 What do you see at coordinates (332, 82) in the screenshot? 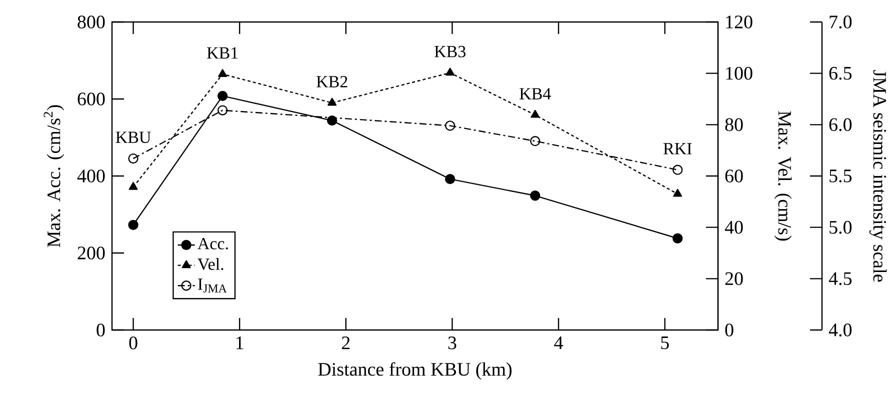
I see `annotation: KB2` at bounding box center [332, 82].